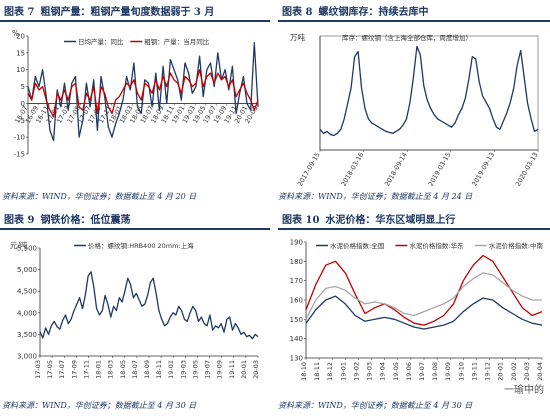  What do you see at coordinates (296, 262) in the screenshot?
I see `y-tick-label: 180` at bounding box center [296, 262].